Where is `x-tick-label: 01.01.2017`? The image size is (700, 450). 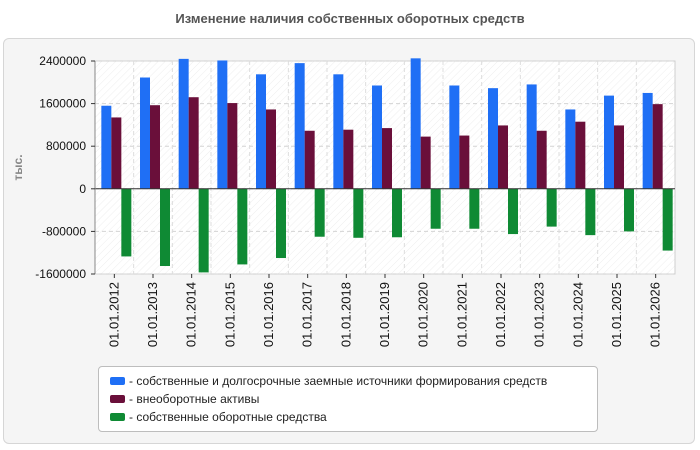 x-tick-label: 01.01.2017 is located at coordinates (307, 314).